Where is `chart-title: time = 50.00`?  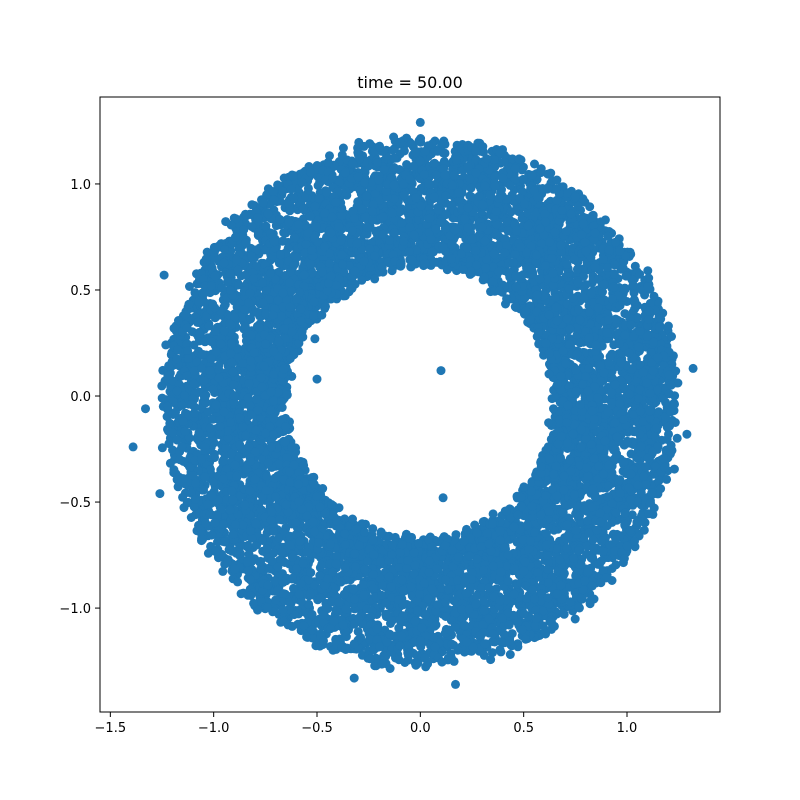 chart-title: time = 50.00 is located at coordinates (410, 82).